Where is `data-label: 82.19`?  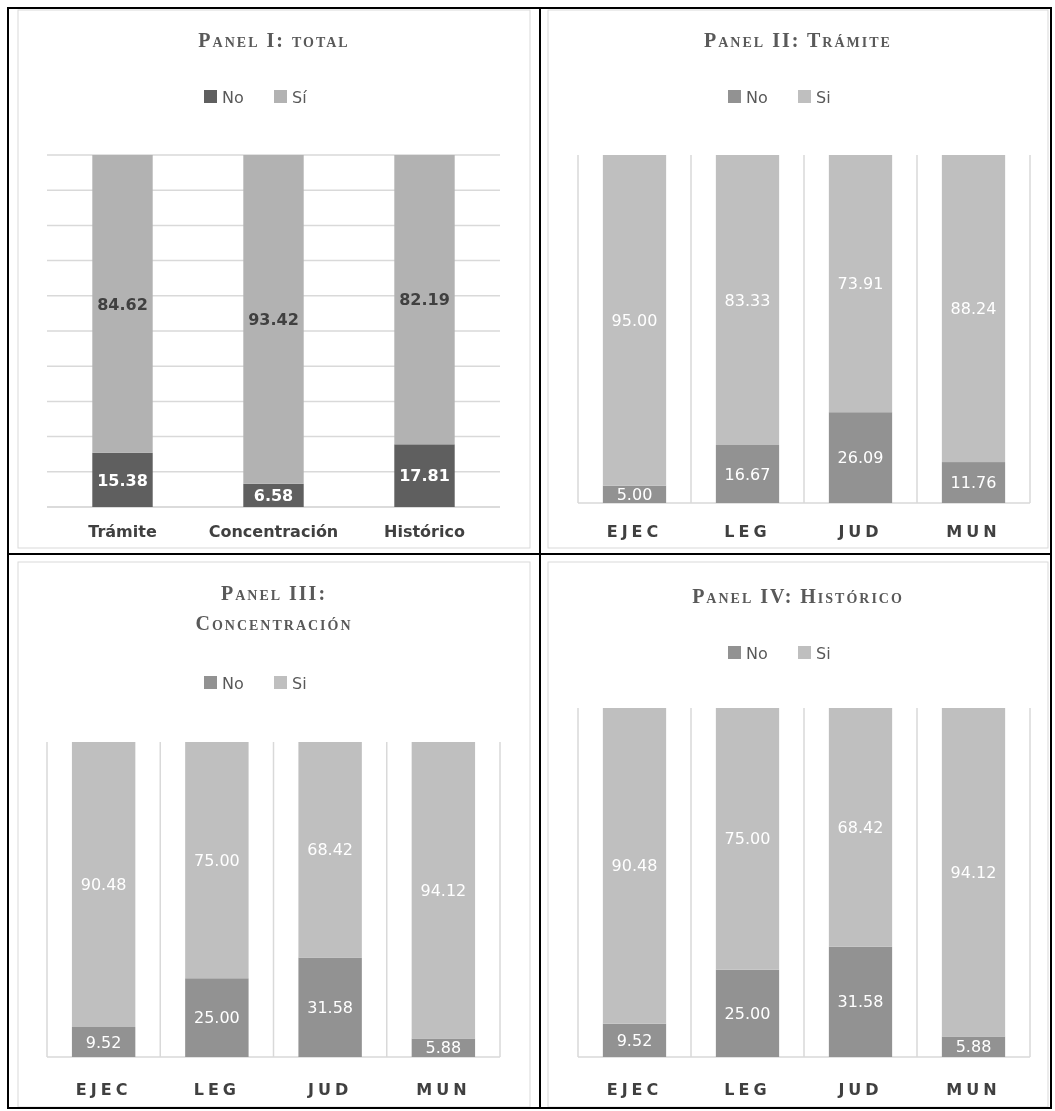 data-label: 82.19 is located at coordinates (424, 300).